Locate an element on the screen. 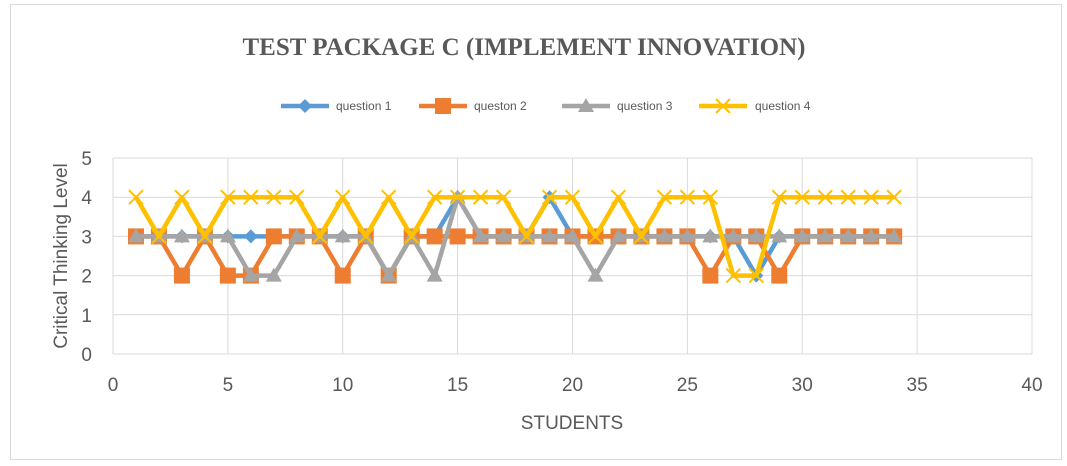 The image size is (1067, 466). legend-label: question 3 is located at coordinates (645, 106).